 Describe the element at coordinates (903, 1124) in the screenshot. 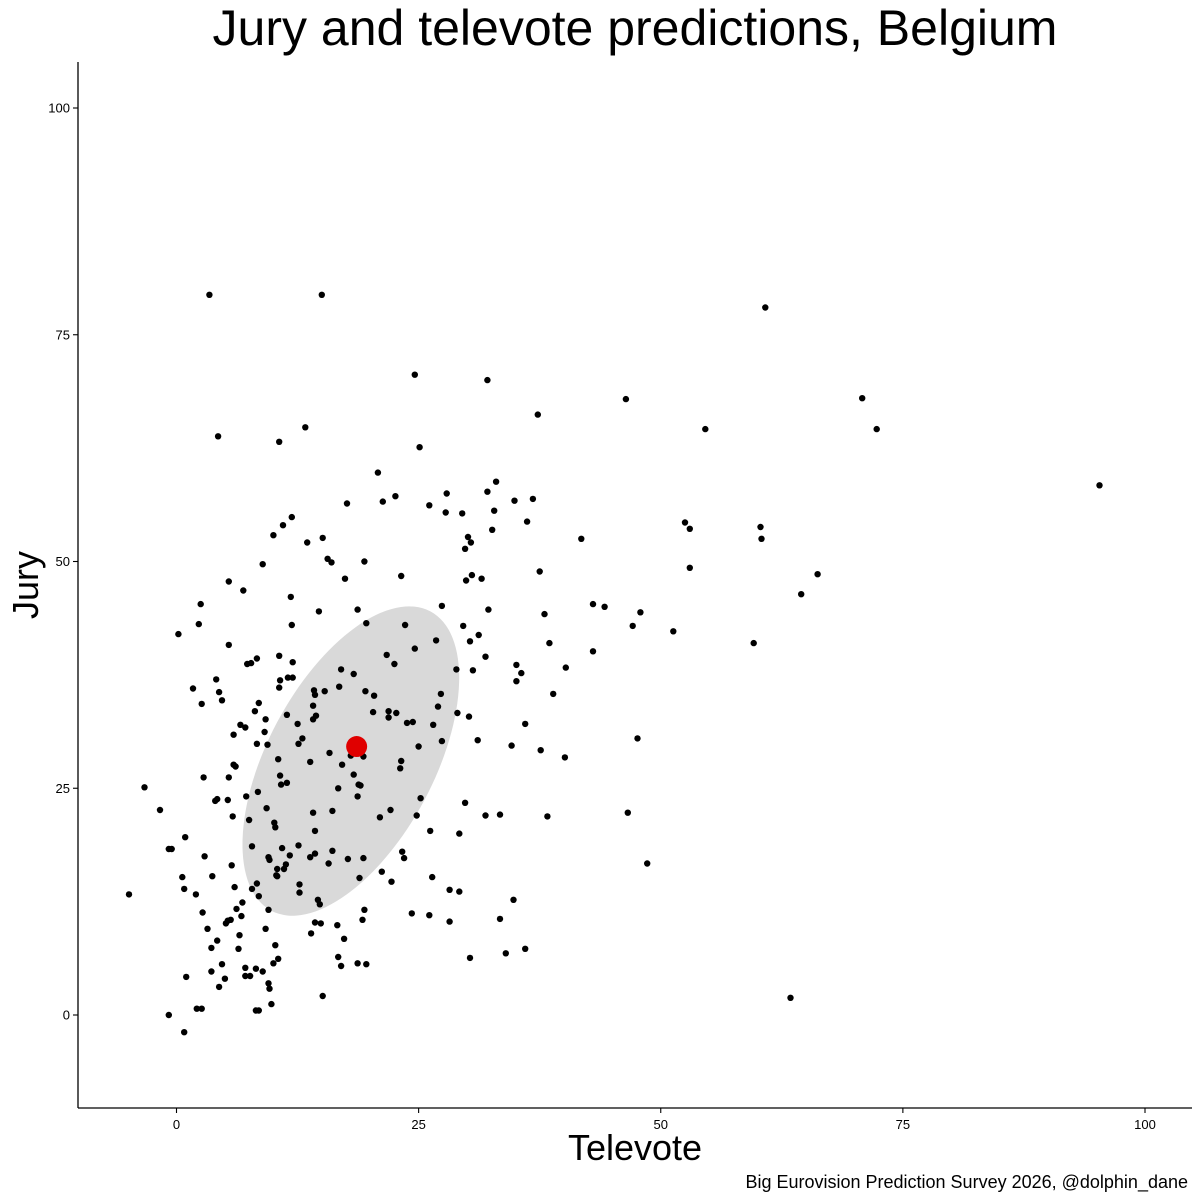

I see `x-tick-label: 75` at that location.